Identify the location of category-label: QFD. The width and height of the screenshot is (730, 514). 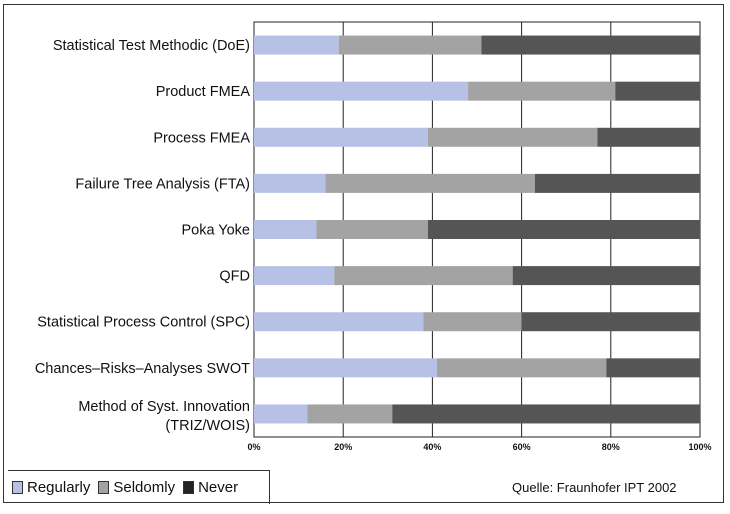
(234, 277).